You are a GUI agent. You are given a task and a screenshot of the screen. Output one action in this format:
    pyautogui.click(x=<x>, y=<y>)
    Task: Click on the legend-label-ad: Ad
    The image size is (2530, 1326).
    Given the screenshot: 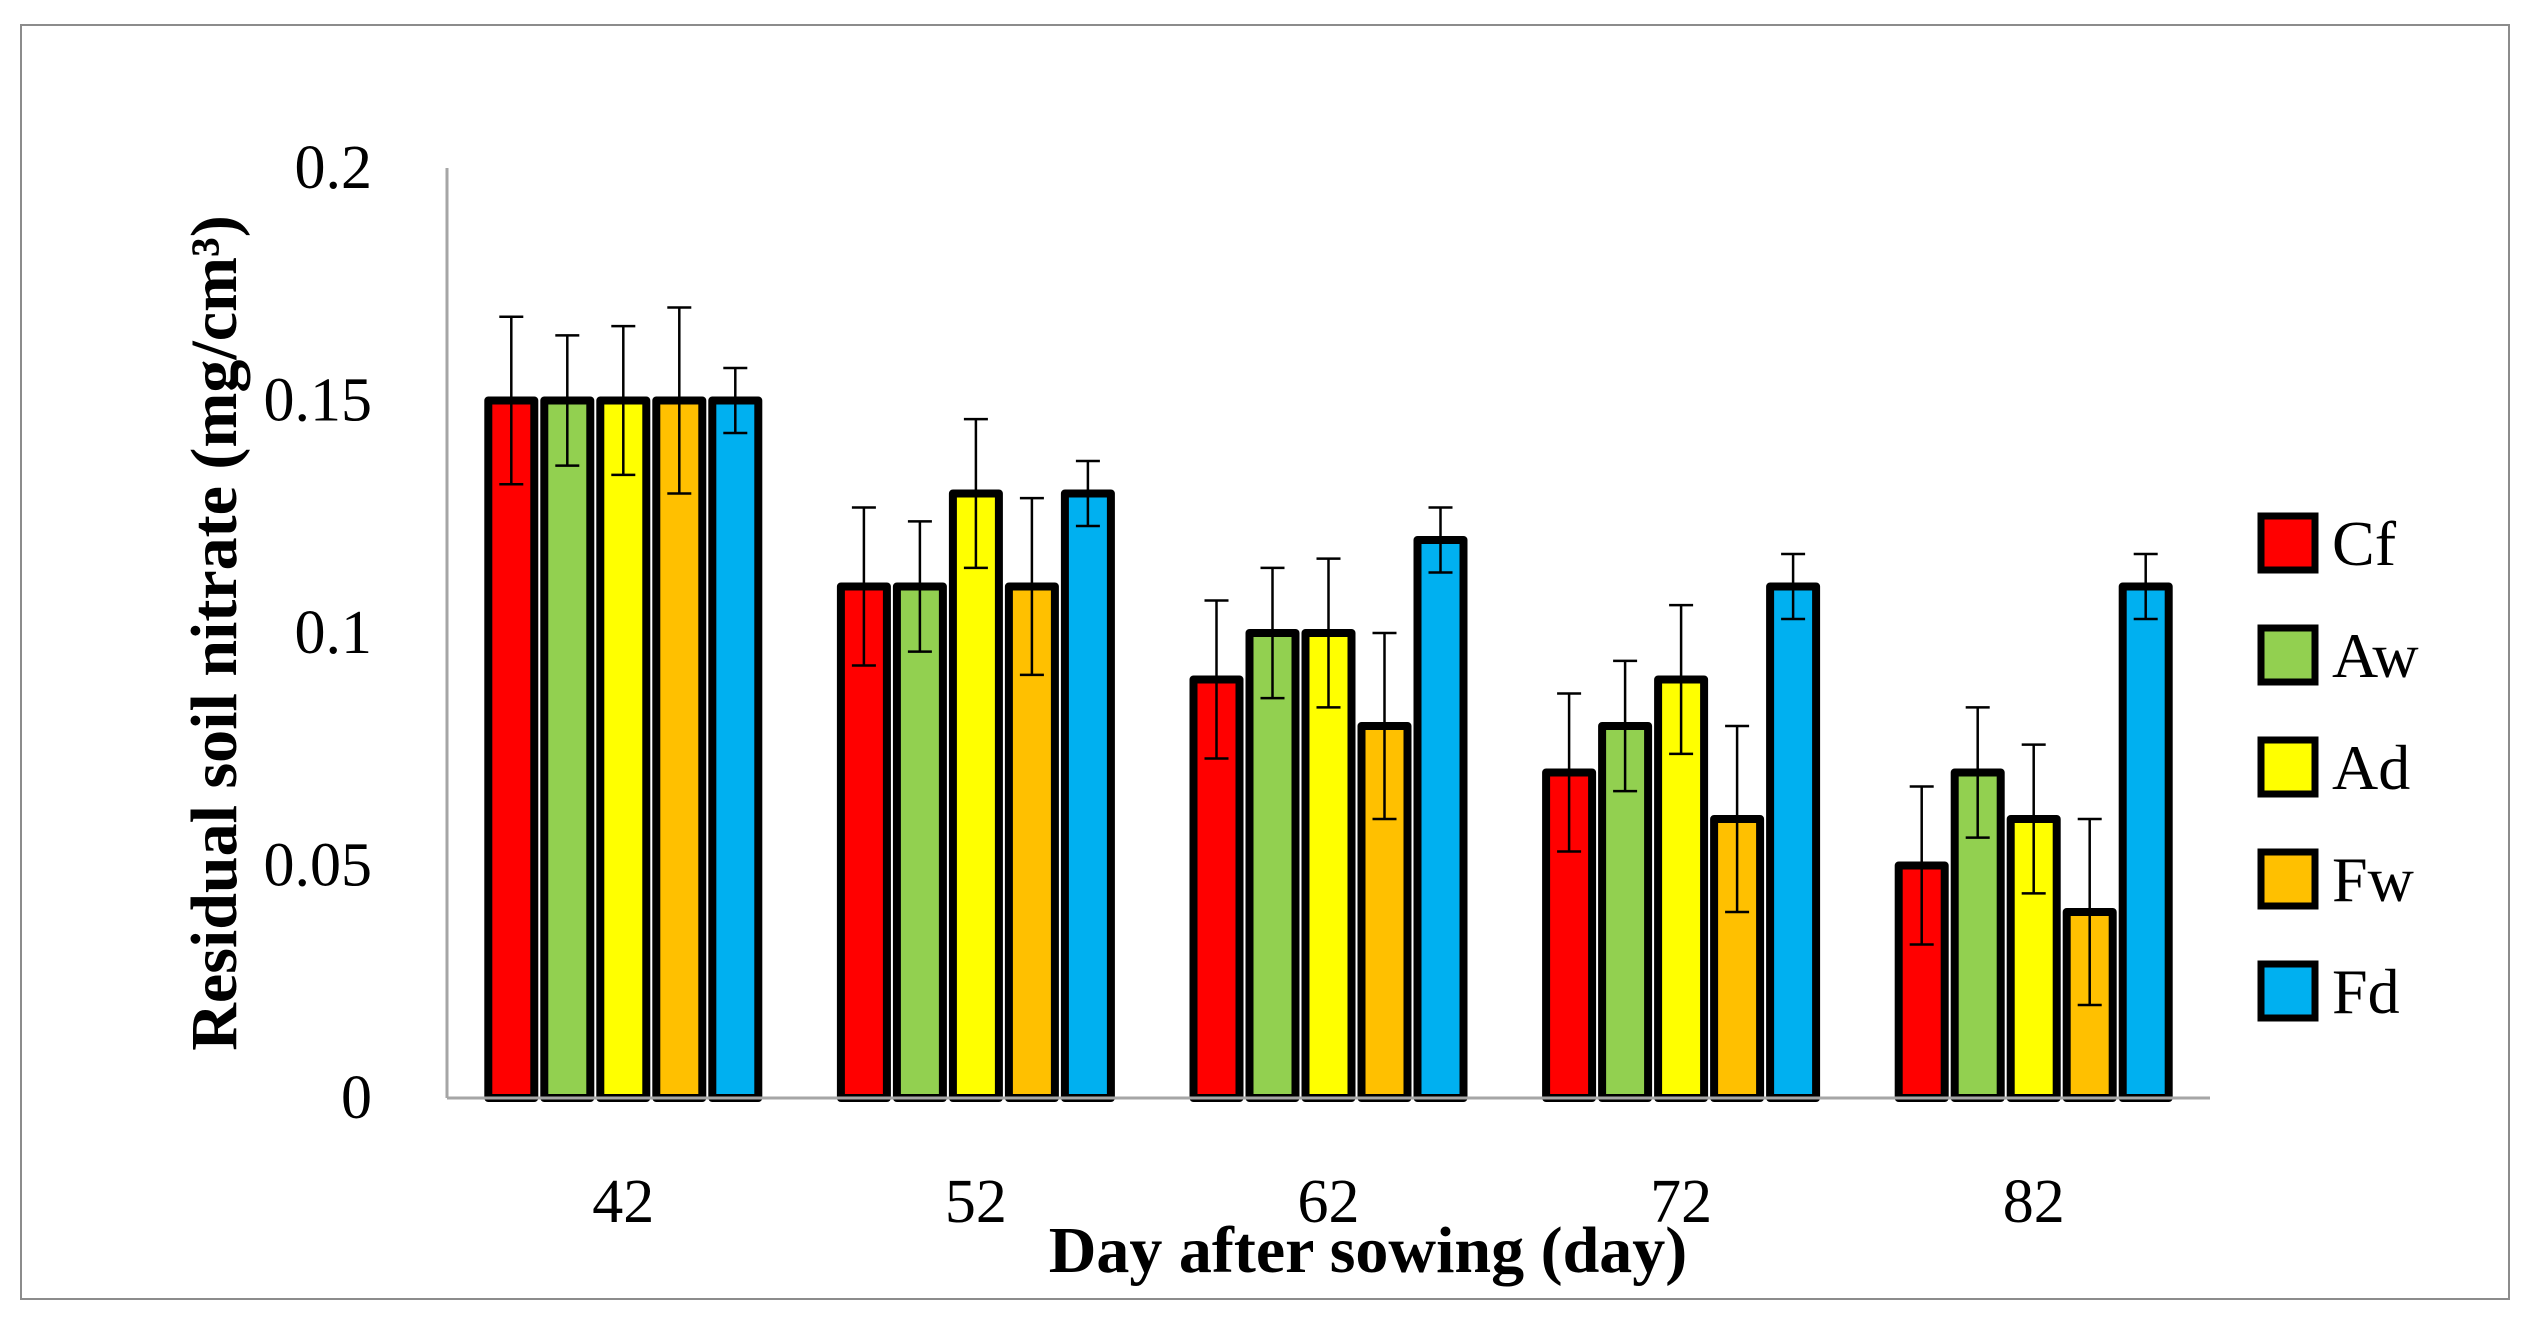 What is the action you would take?
    pyautogui.click(x=2371, y=767)
    